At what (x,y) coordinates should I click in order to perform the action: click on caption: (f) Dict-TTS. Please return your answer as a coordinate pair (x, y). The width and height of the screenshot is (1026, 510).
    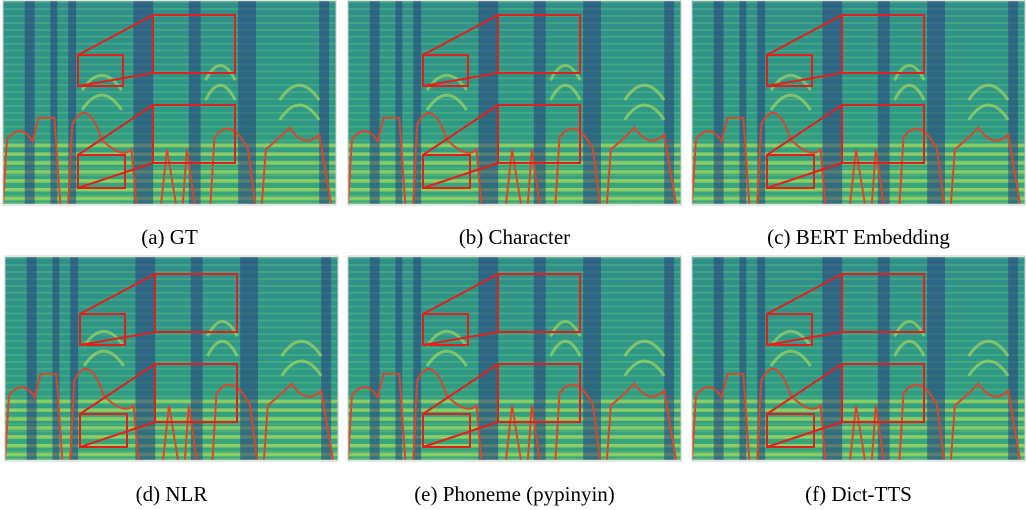
    Looking at the image, I should click on (858, 494).